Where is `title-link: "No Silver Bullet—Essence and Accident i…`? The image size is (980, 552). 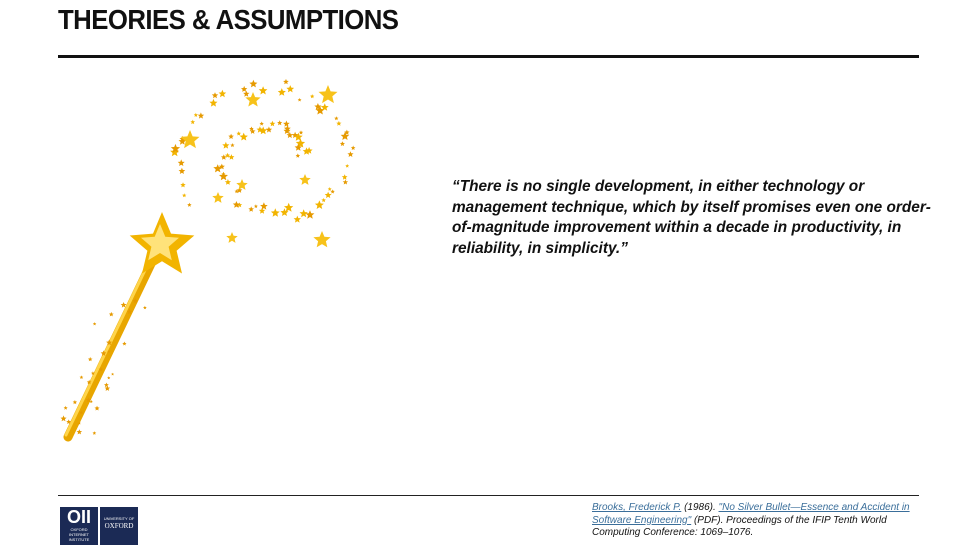 title-link: "No Silver Bullet—Essence and Accident i… is located at coordinates (751, 514).